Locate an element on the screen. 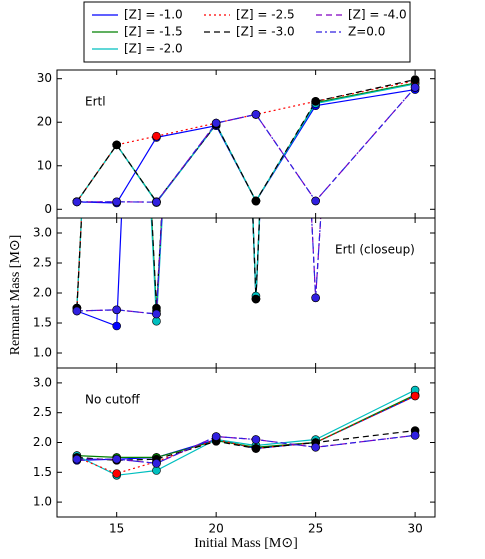 The width and height of the screenshot is (485, 559). x-tick-label: 25 is located at coordinates (315, 529).